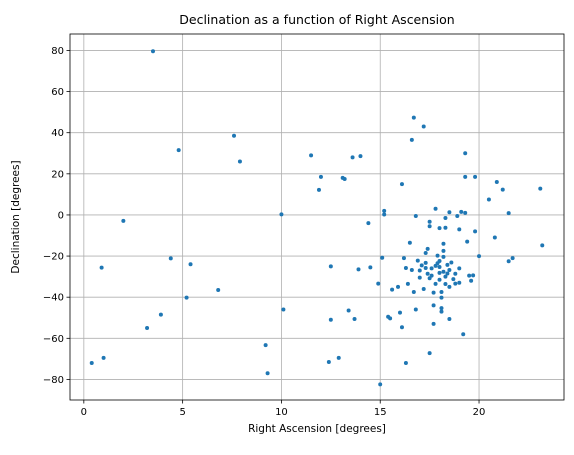 This screenshot has width=574, height=455. Describe the element at coordinates (57, 133) in the screenshot. I see `y-tick-label: 40` at that location.